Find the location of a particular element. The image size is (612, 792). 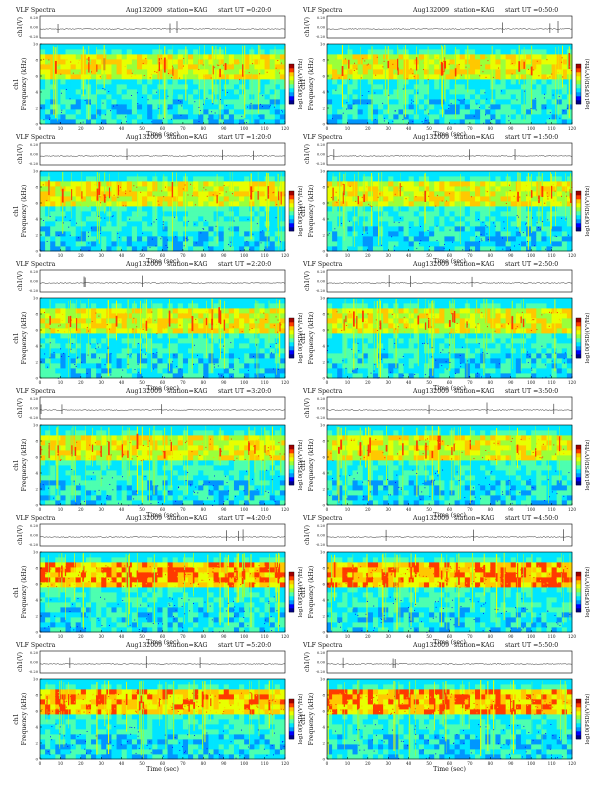

burst-core is located at coordinates (172, 189).